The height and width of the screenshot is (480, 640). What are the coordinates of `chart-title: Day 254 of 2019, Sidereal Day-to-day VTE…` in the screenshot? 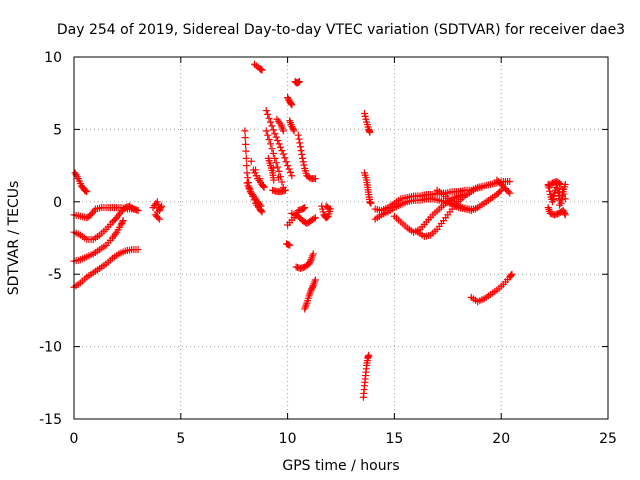 It's located at (341, 30).